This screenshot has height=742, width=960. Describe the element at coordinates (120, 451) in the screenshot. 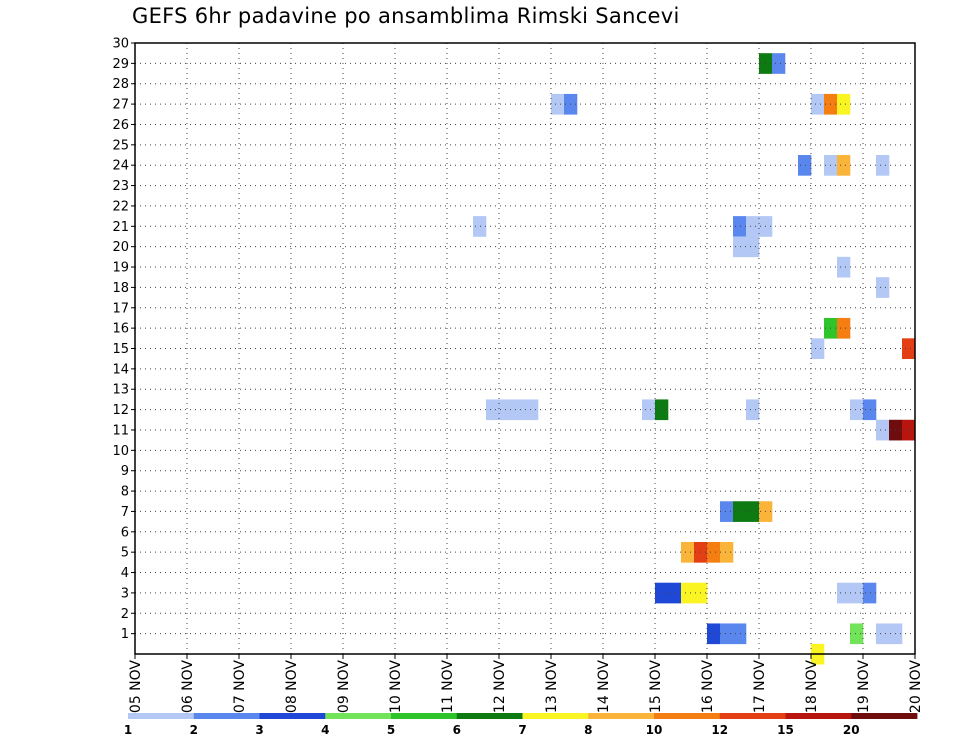

I see `y-tick-label-10: 10` at that location.